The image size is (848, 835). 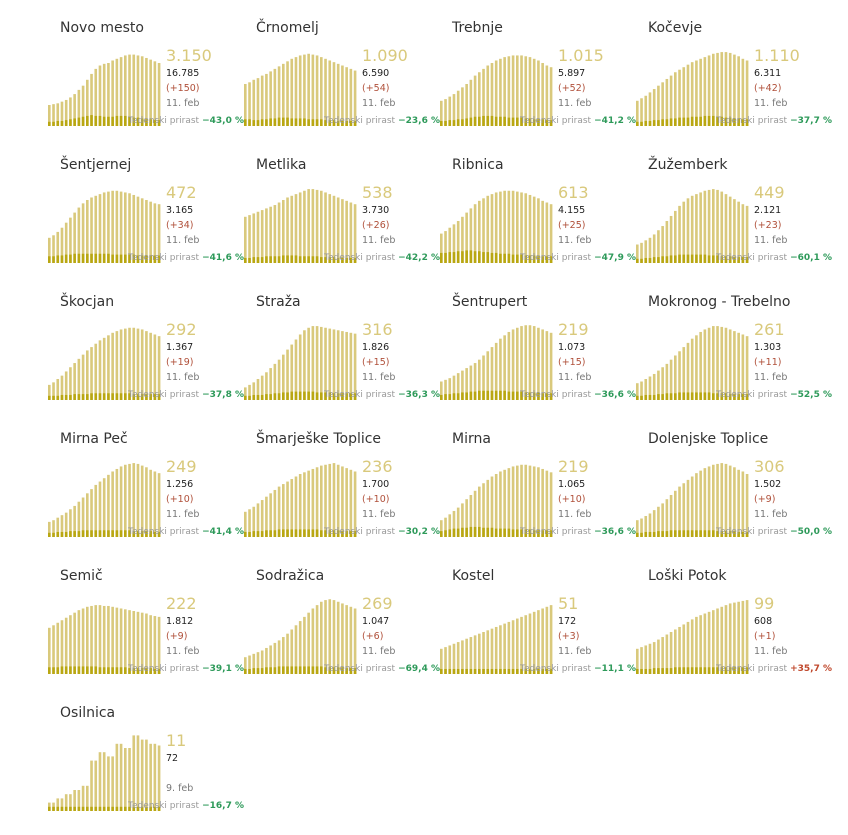 What do you see at coordinates (377, 329) in the screenshot?
I see `active-count: 316` at bounding box center [377, 329].